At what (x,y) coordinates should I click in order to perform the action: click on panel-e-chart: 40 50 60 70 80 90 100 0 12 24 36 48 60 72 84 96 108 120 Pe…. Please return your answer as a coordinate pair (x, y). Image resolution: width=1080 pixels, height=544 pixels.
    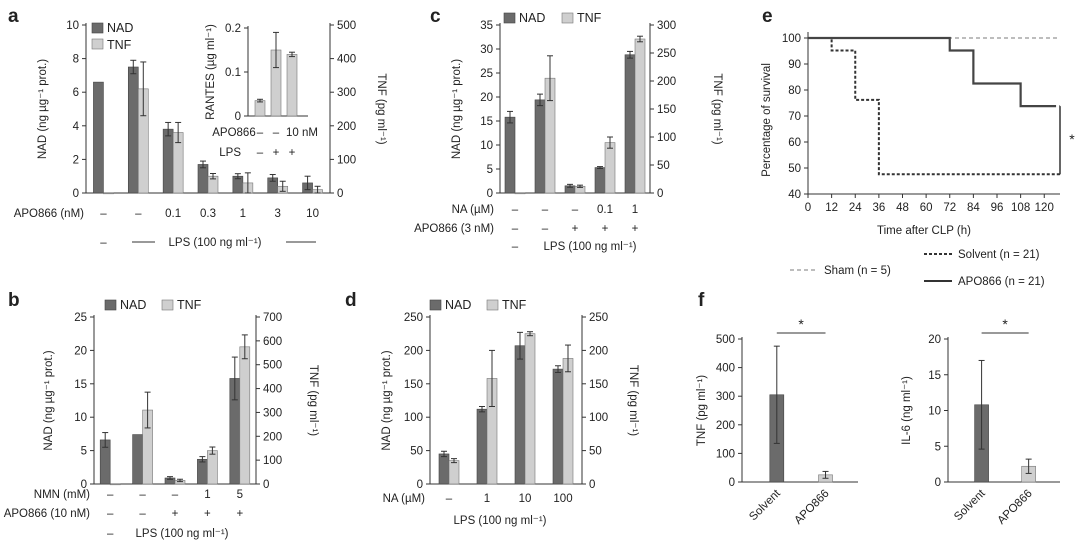
    Looking at the image, I should click on (918, 134).